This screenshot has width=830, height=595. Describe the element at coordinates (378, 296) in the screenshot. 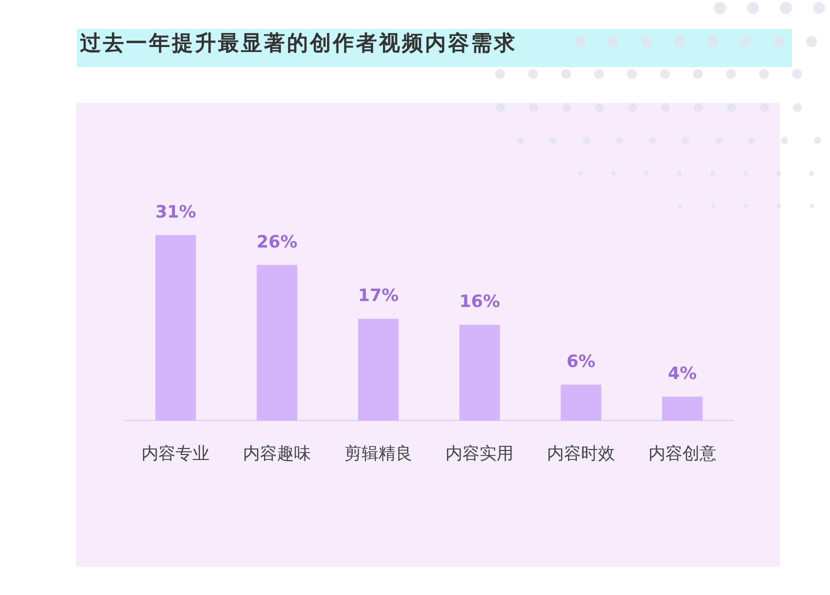

I see `data-label: 17%` at that location.